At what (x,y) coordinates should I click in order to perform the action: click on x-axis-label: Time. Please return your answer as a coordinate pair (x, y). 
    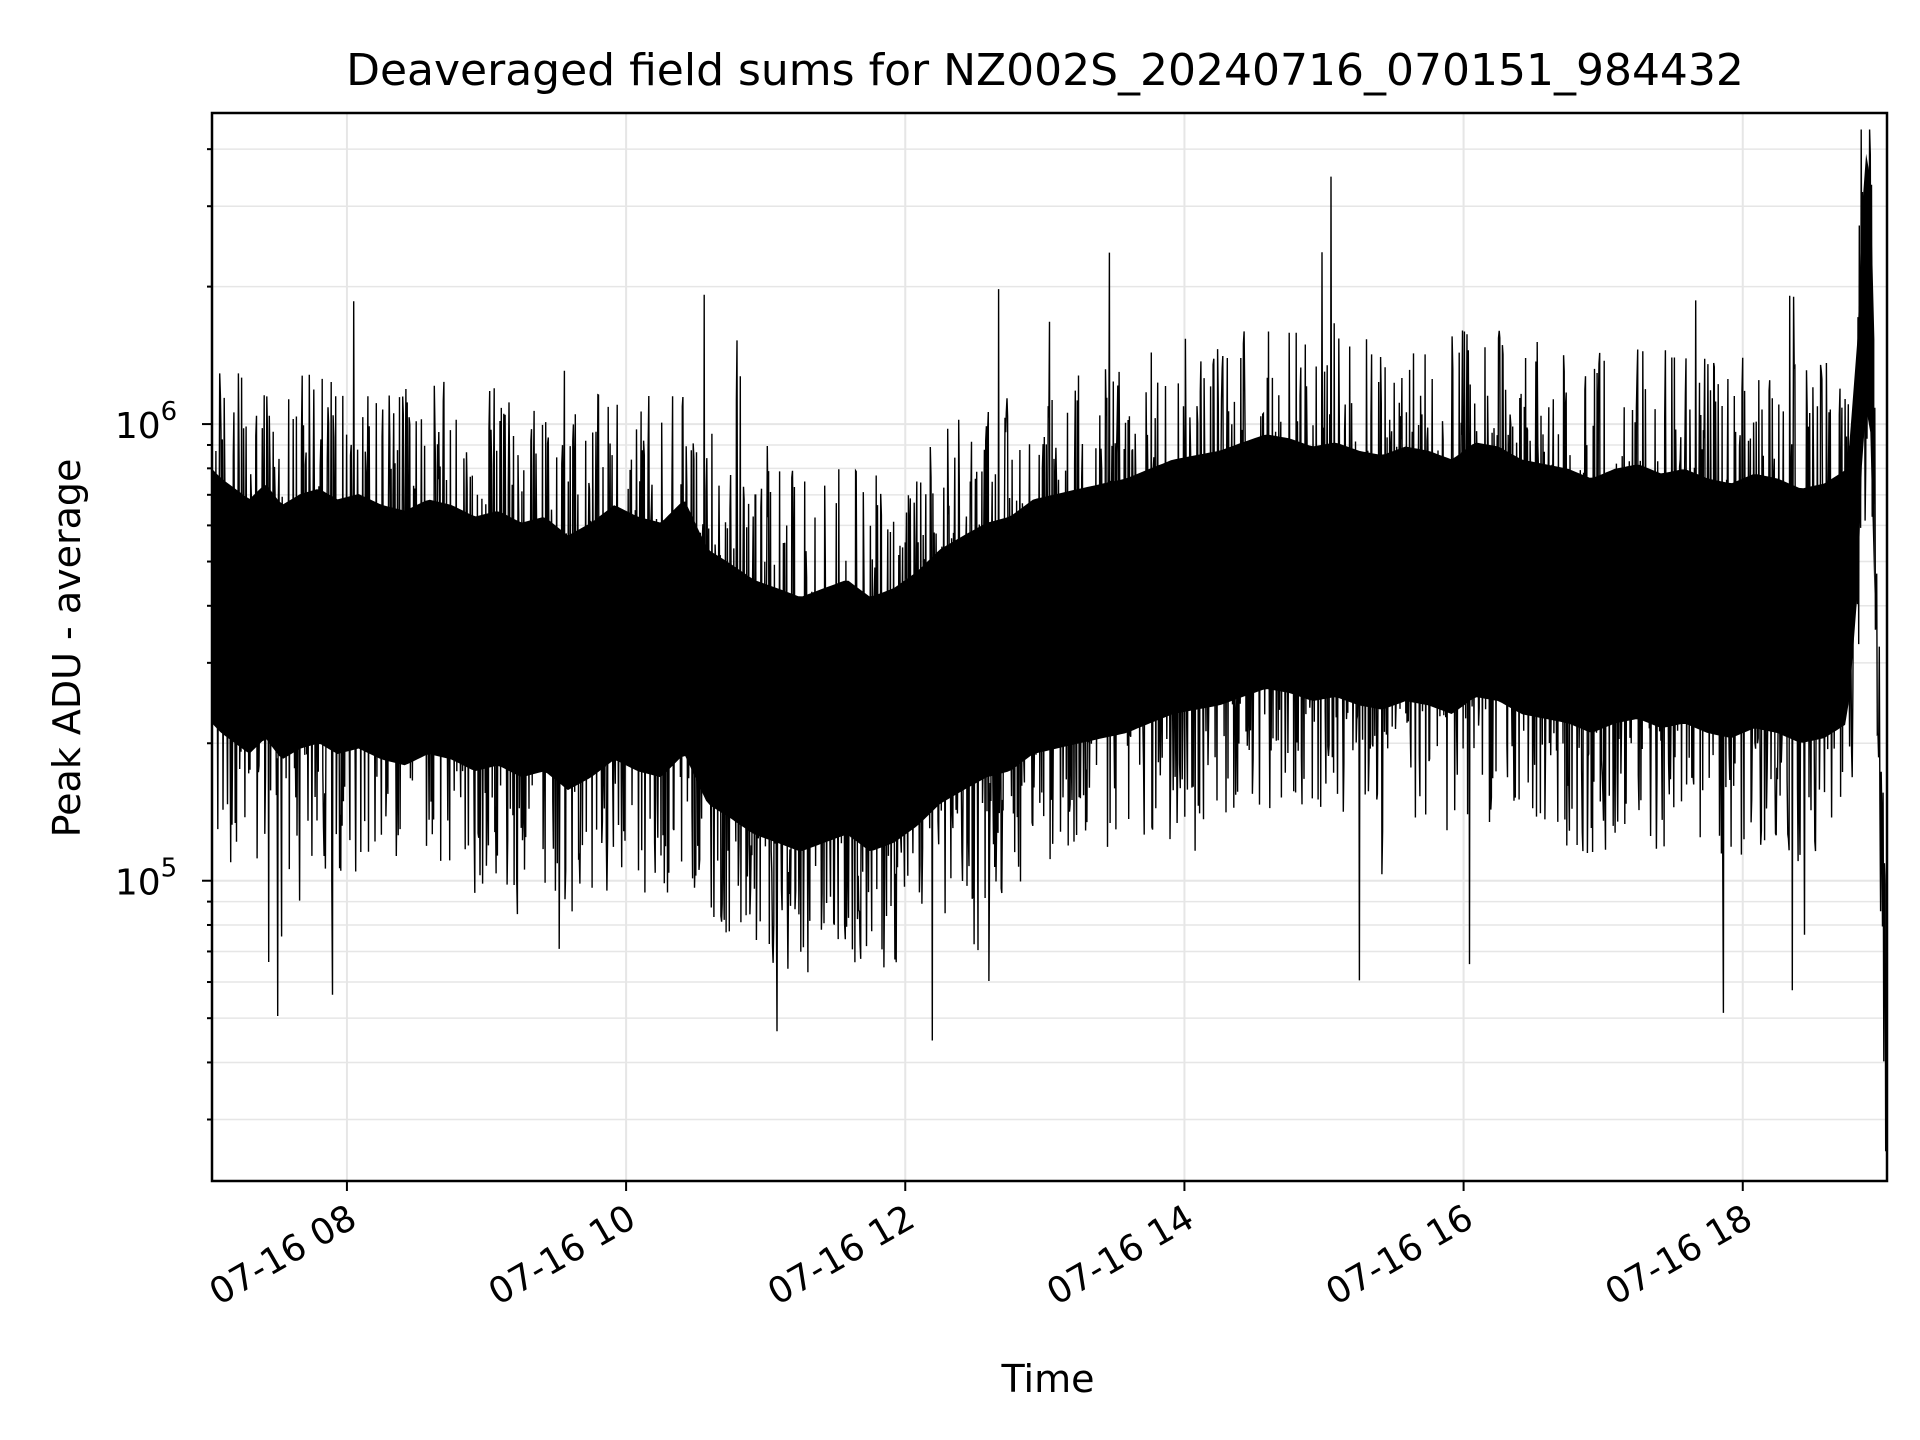
    Looking at the image, I should click on (1048, 1379).